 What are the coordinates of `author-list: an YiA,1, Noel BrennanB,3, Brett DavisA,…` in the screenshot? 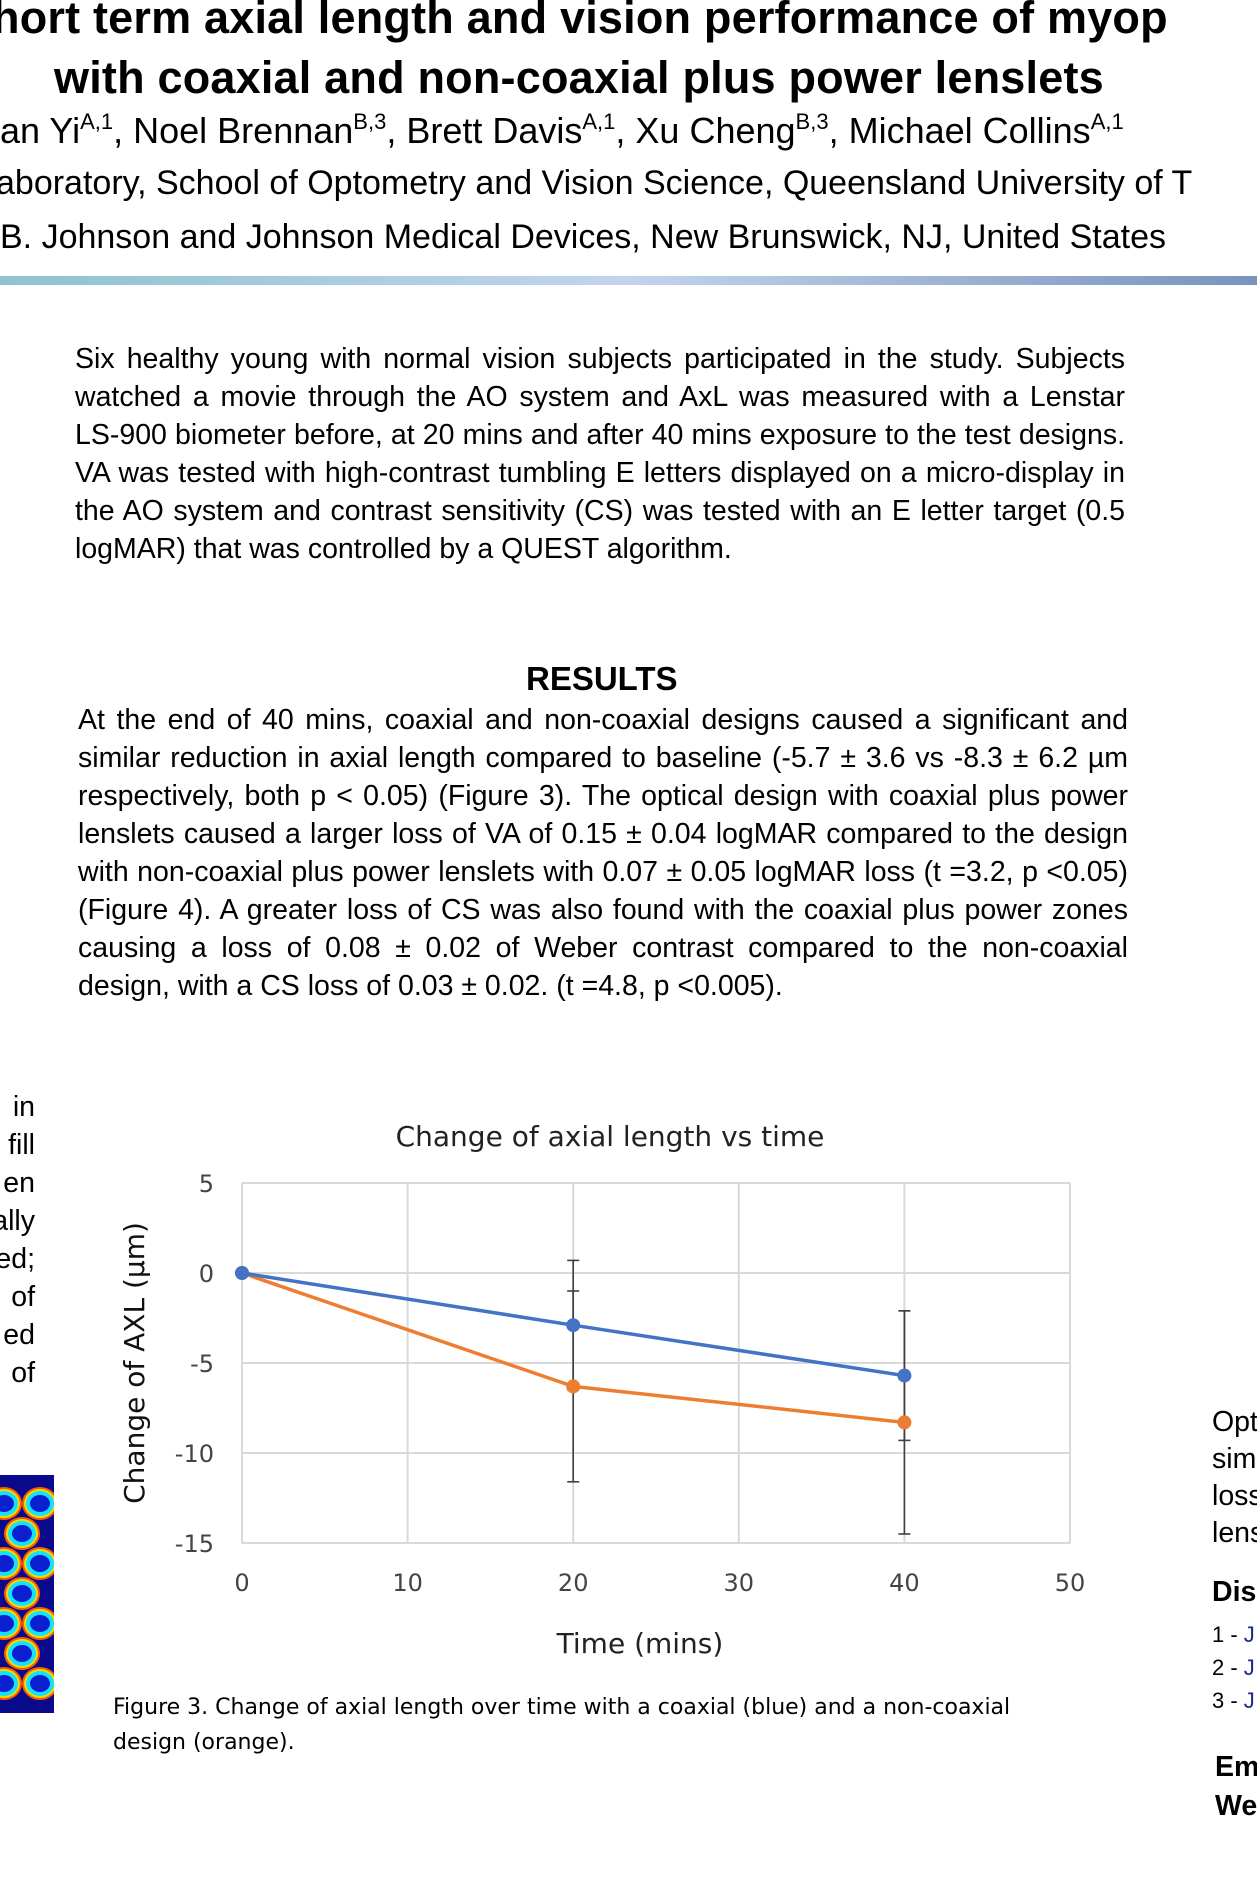 It's located at (562, 130).